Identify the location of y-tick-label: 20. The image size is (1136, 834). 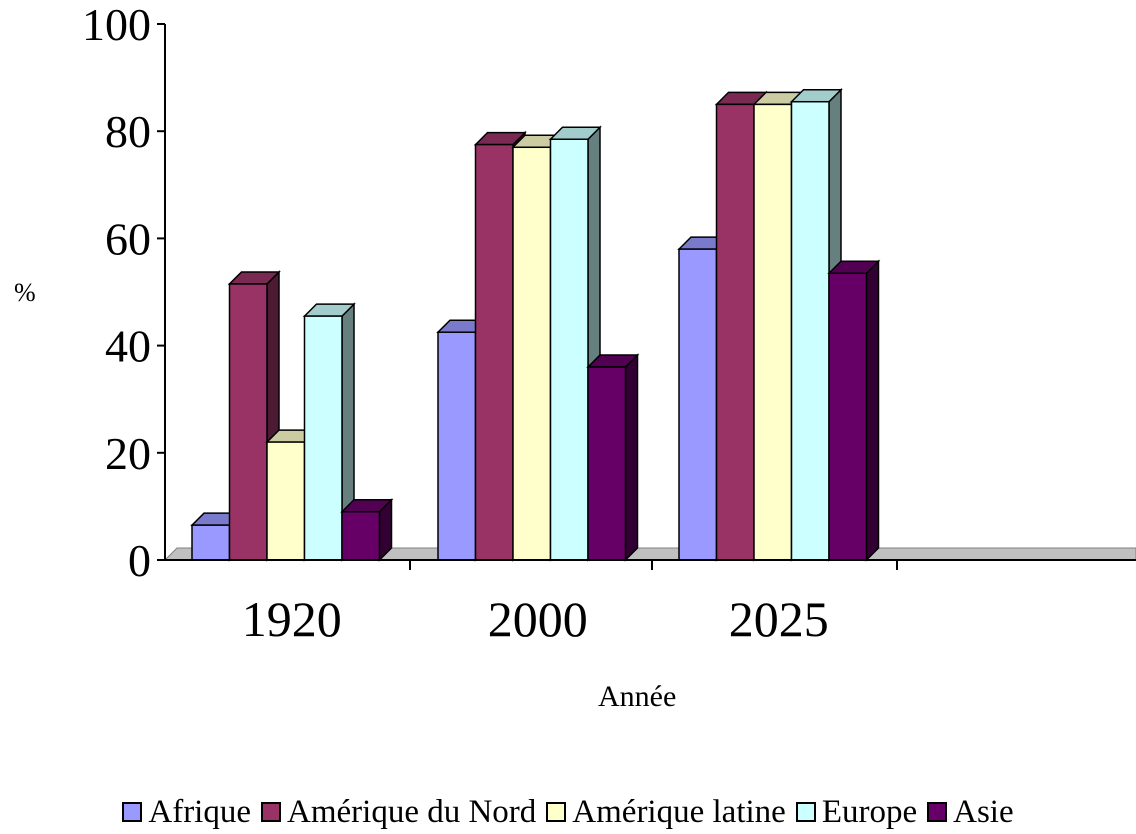
(128, 453).